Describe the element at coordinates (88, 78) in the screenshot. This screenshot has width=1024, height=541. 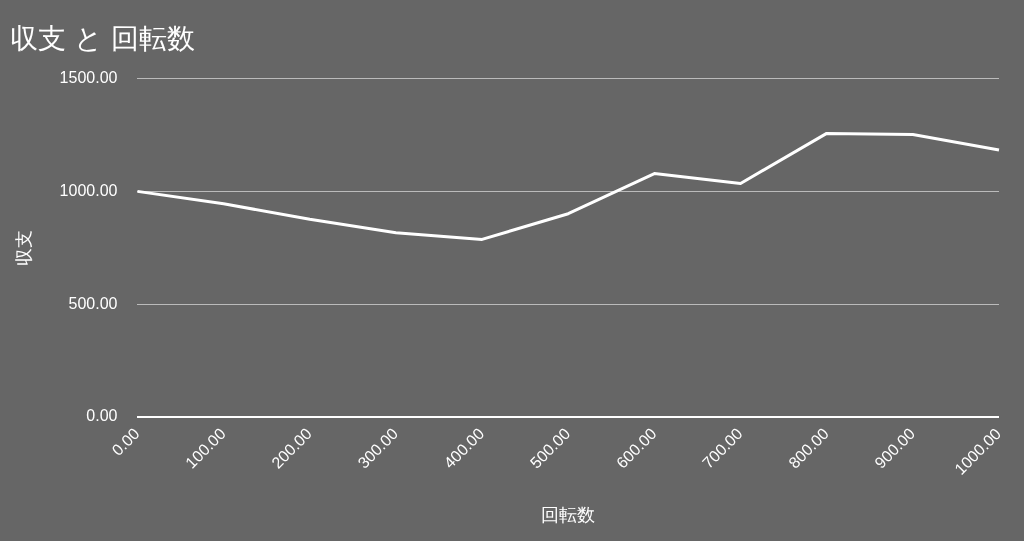
I see `y-tick-label: 1500.00` at that location.